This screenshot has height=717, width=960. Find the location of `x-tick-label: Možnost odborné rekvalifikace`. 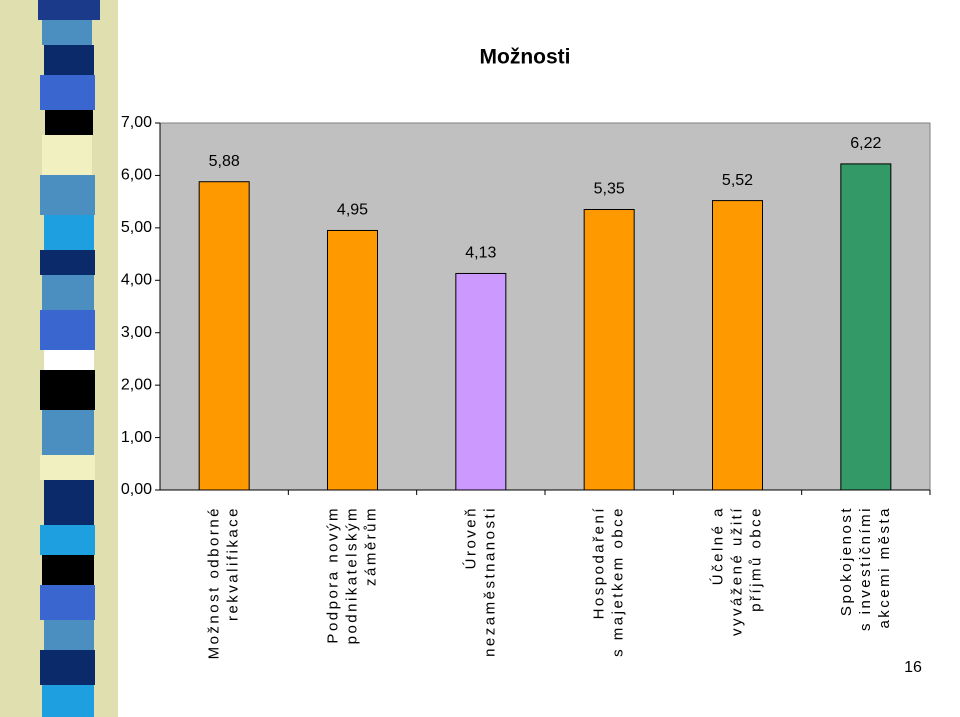

x-tick-label: Možnost odborné rekvalifikace is located at coordinates (224, 582).